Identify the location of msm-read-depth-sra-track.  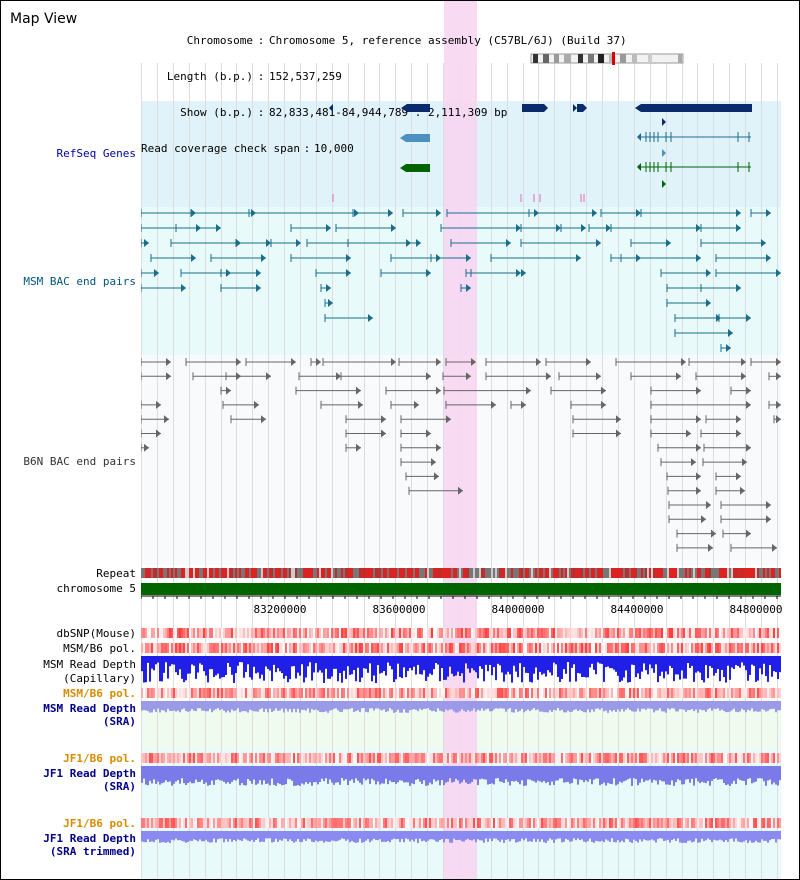
(461, 708).